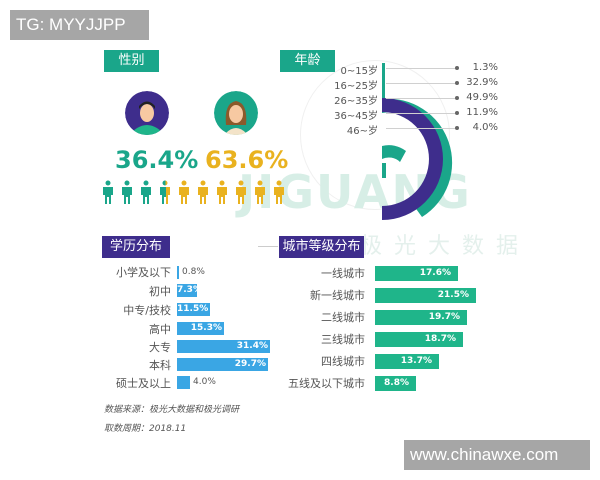  Describe the element at coordinates (421, 317) in the screenshot. I see `city-bar-2: 19.7%` at that location.